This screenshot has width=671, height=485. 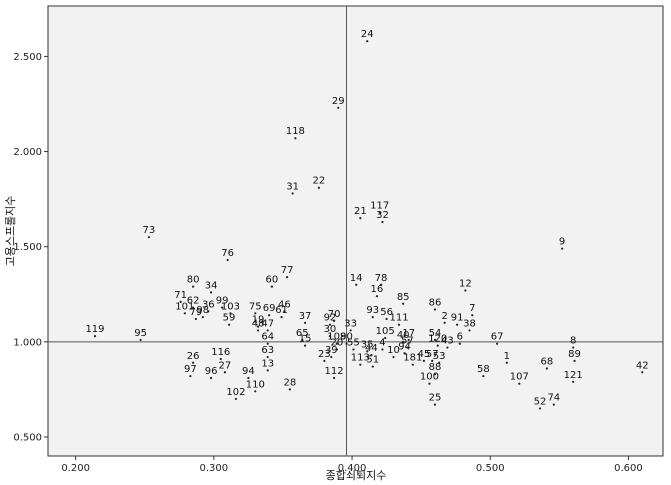 I want to click on x-axis-ticks: 0.200 0.300 0.400 0.500 0.600, so click(x=352, y=465).